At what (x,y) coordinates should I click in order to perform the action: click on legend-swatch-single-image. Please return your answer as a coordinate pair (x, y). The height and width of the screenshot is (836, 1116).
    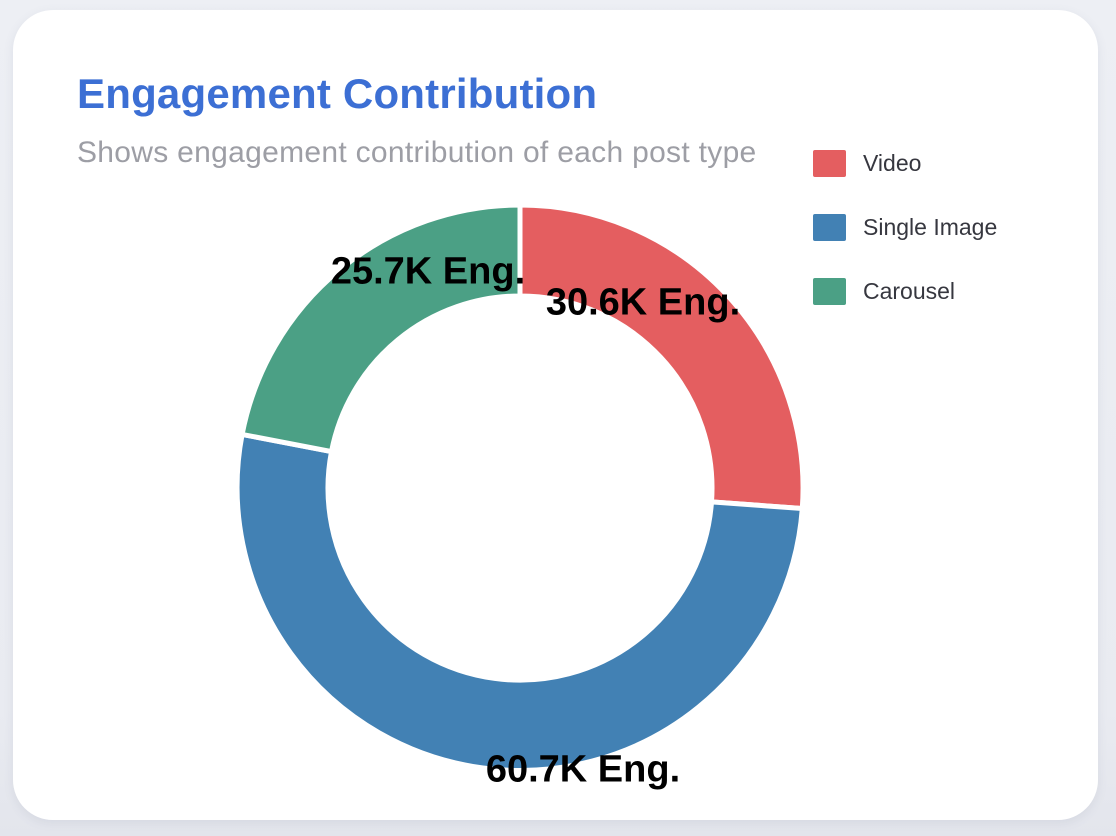
    Looking at the image, I should click on (829, 227).